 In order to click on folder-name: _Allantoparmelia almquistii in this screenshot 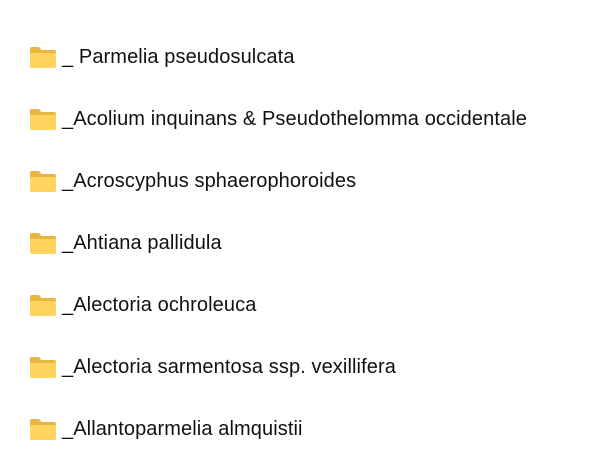, I will do `click(182, 428)`.